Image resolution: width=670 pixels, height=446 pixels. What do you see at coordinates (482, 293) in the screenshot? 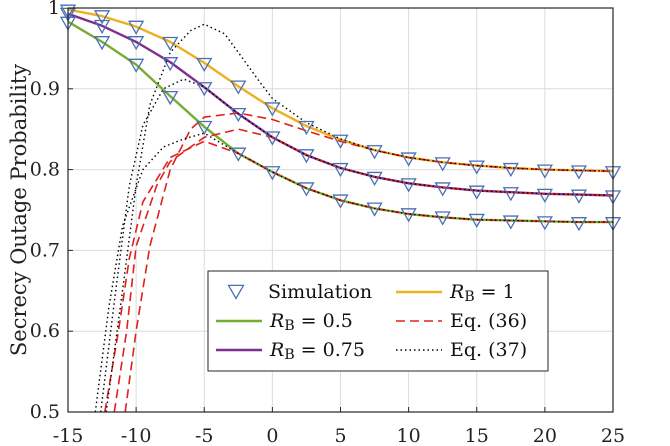
I see `legend-label: RB = 1` at bounding box center [482, 293].